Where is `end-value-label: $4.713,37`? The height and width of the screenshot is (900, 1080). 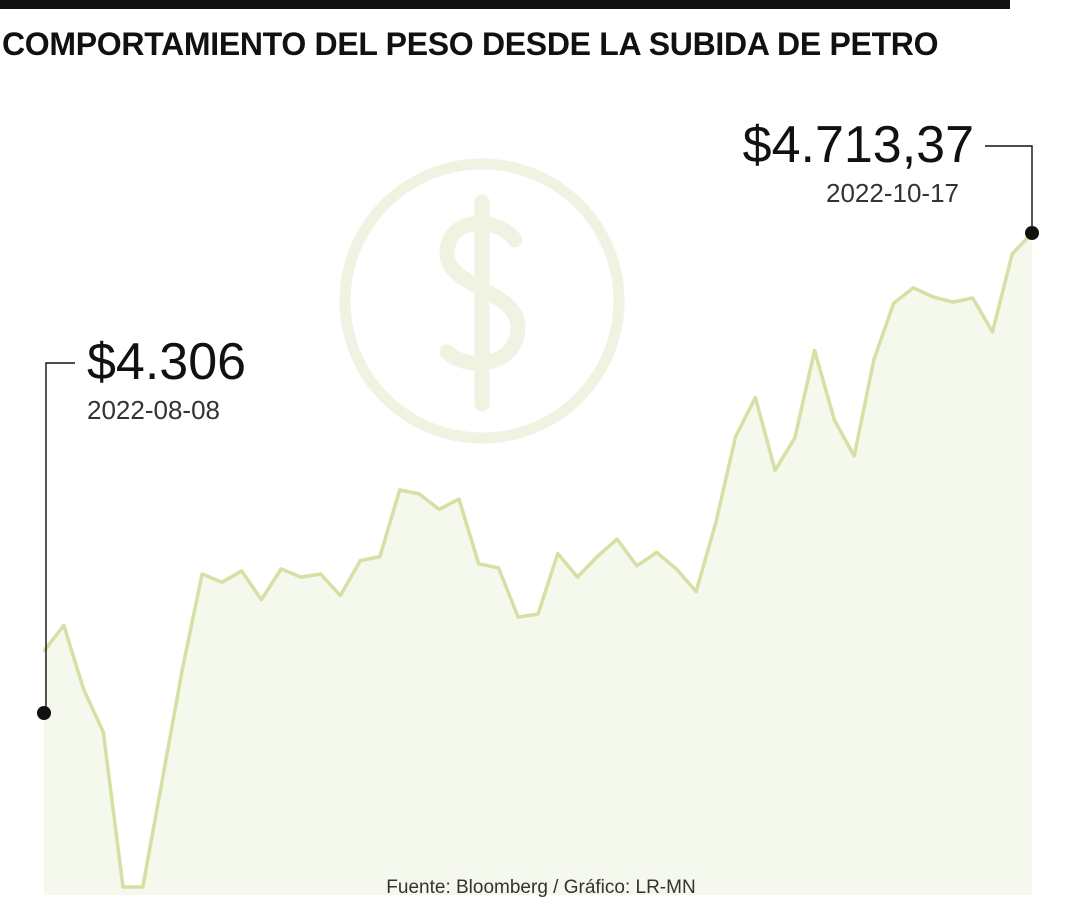
end-value-label: $4.713,37 is located at coordinates (858, 145).